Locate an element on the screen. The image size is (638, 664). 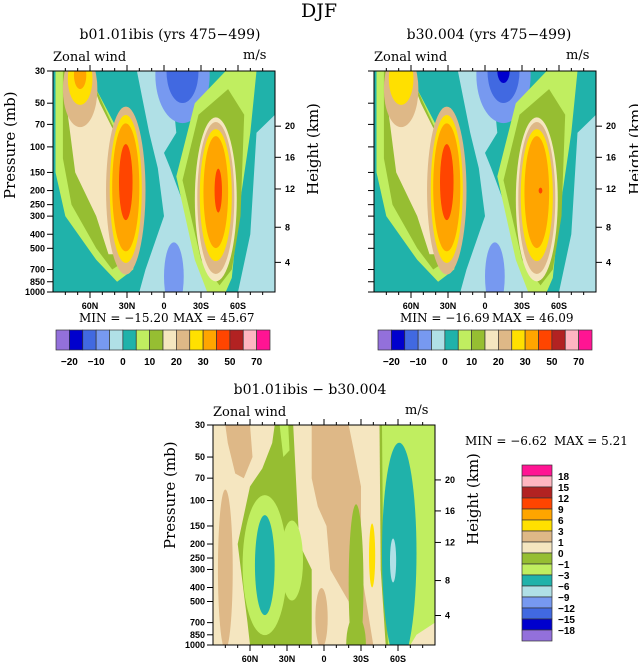
panel-2-variable-label: Zonal wind is located at coordinates (411, 57).